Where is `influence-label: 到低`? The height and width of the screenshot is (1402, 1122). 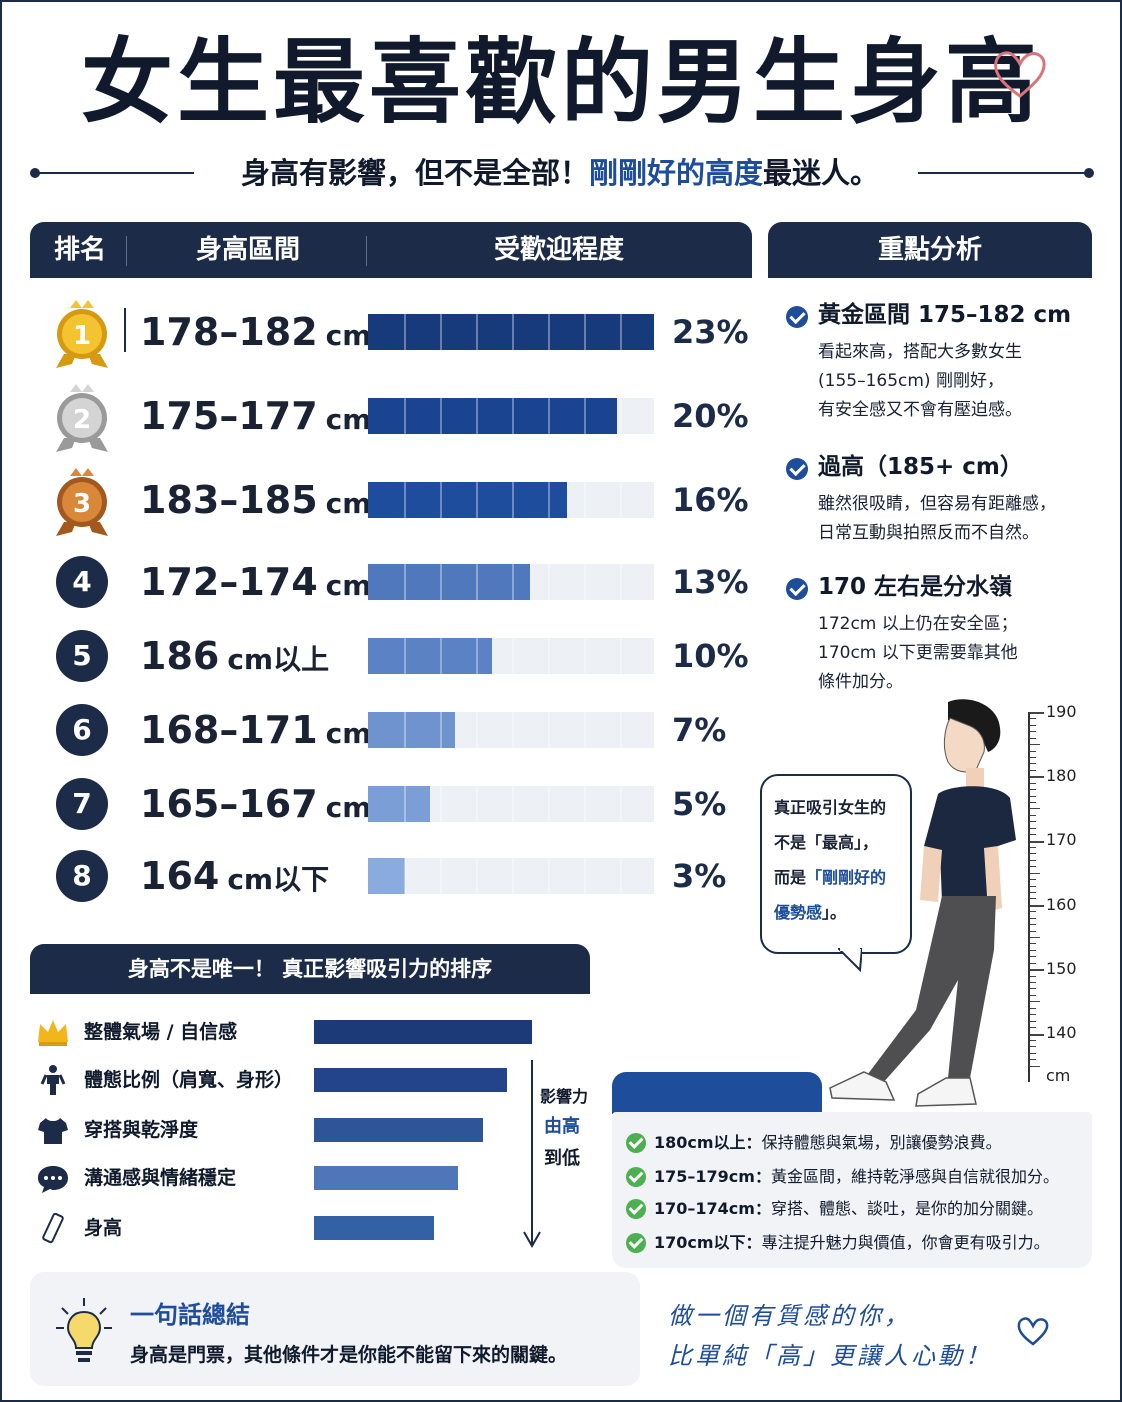 influence-label: 到低 is located at coordinates (562, 1158).